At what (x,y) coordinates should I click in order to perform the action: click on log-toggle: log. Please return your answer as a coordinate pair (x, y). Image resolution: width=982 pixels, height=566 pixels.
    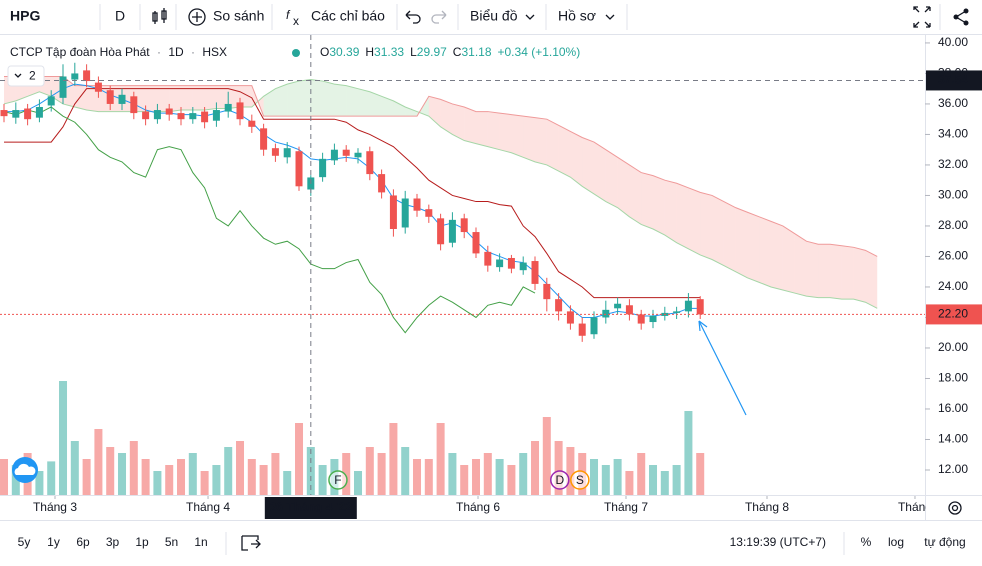
    Looking at the image, I should click on (896, 542).